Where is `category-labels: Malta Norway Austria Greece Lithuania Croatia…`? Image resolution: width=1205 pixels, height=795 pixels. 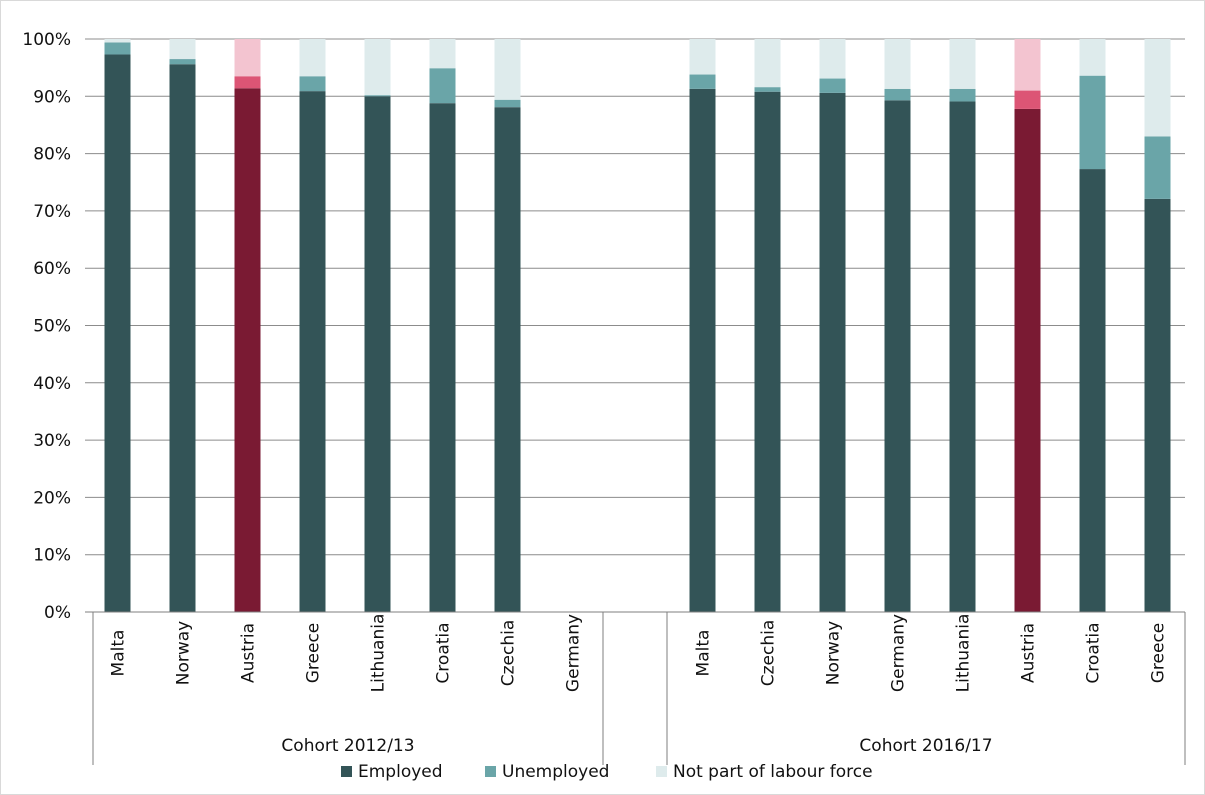
category-labels: Malta Norway Austria Greece Lithuania Croatia… is located at coordinates (639, 653).